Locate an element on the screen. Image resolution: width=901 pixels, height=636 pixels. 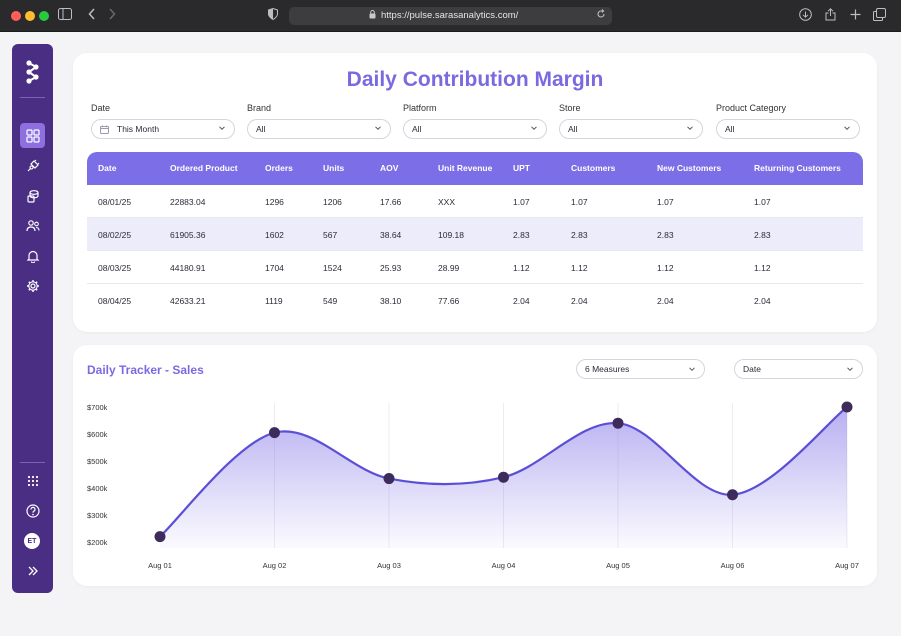
column-header: Returning Customers is located at coordinates (797, 168).